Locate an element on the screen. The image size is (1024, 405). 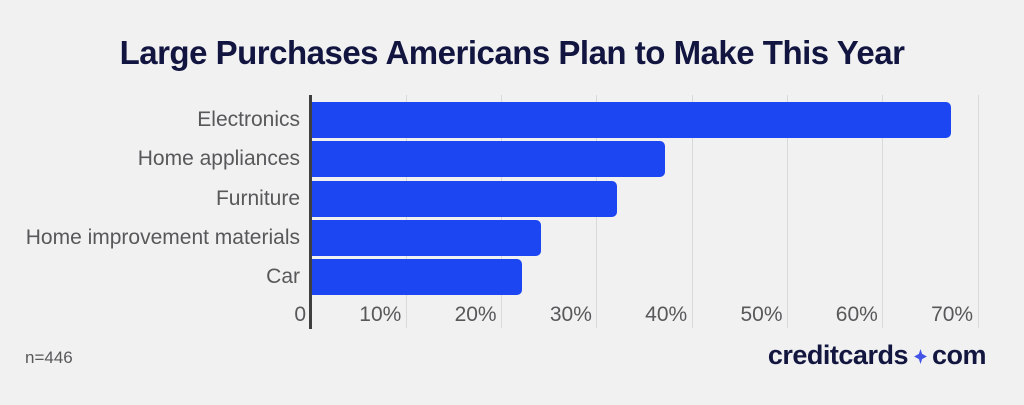
category-label-home-improvement-materials: Home improvement materials is located at coordinates (162, 237).